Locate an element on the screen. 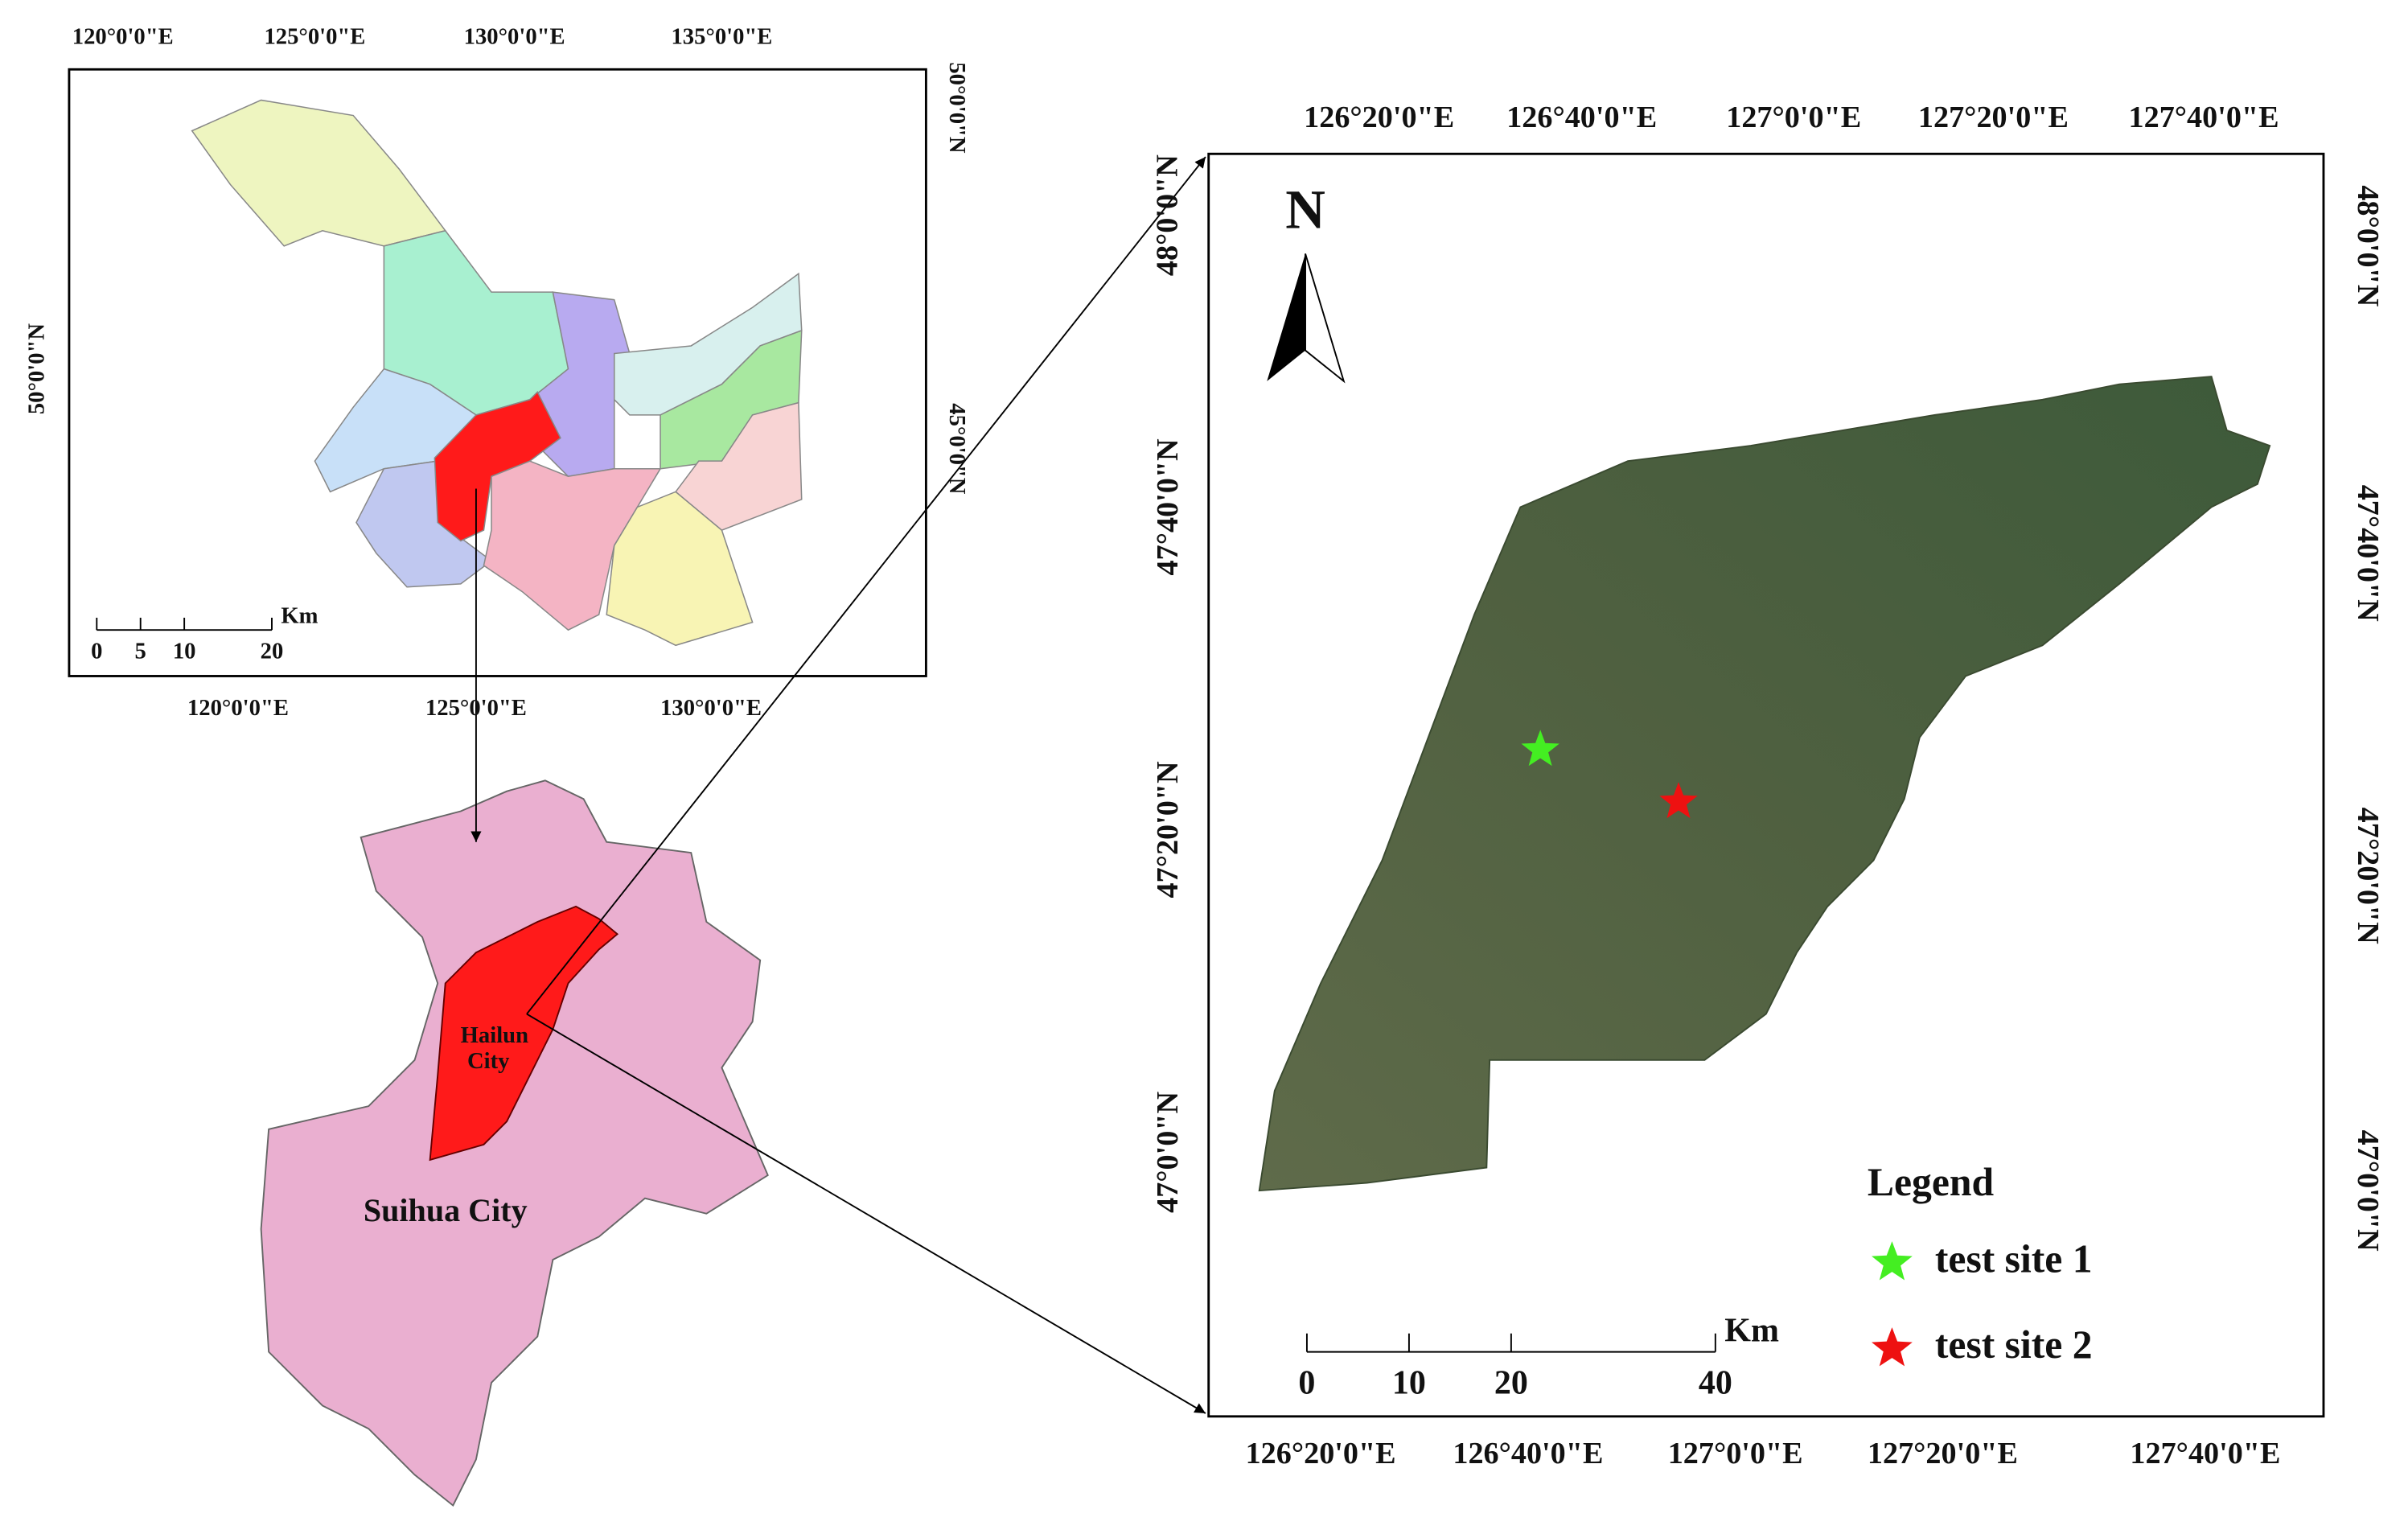  legend-title: Legend is located at coordinates (1931, 1182).